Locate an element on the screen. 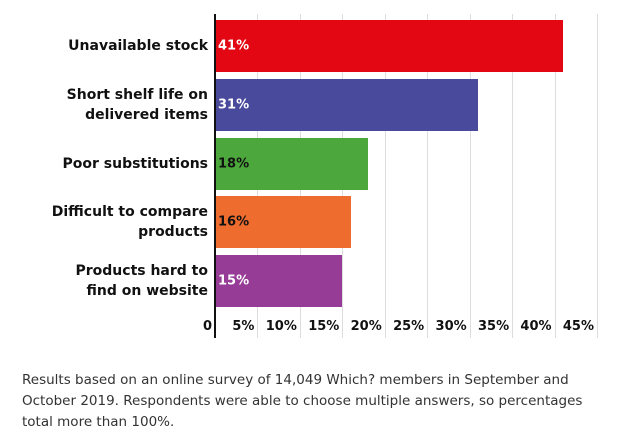 This screenshot has height=445, width=638. x-tick-label: 40% is located at coordinates (536, 326).